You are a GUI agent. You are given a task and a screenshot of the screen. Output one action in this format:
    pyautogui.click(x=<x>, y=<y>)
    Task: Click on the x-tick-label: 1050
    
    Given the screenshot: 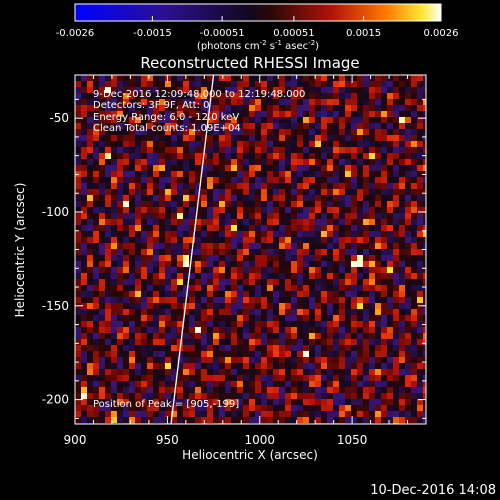 What is the action you would take?
    pyautogui.click(x=352, y=440)
    